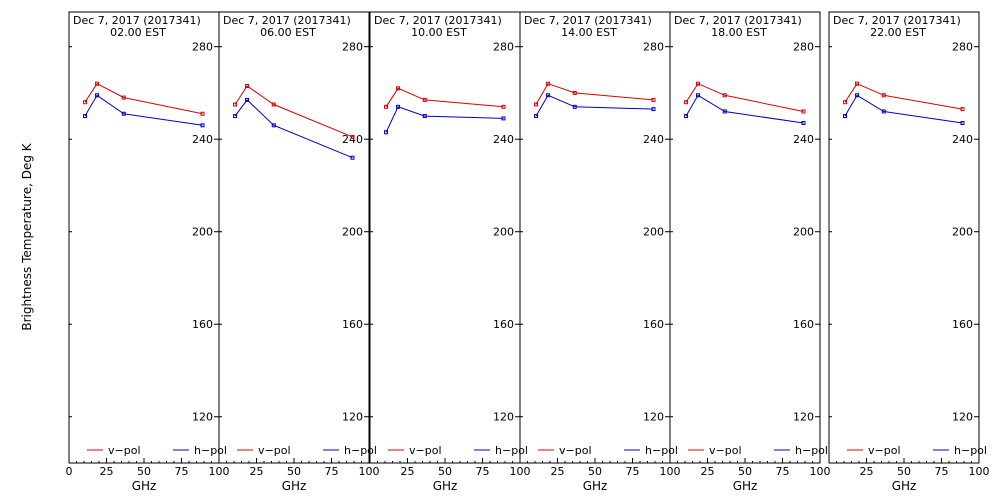 The height and width of the screenshot is (504, 1000). I want to click on x-tick-label: 0, so click(69, 471).